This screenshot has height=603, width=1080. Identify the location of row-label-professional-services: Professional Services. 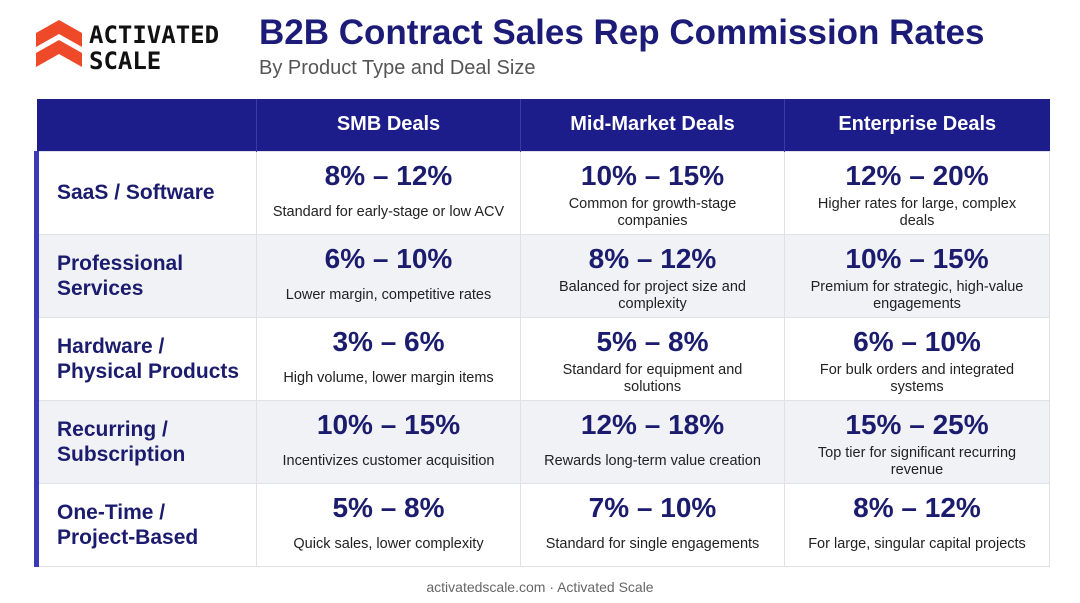
(120, 275).